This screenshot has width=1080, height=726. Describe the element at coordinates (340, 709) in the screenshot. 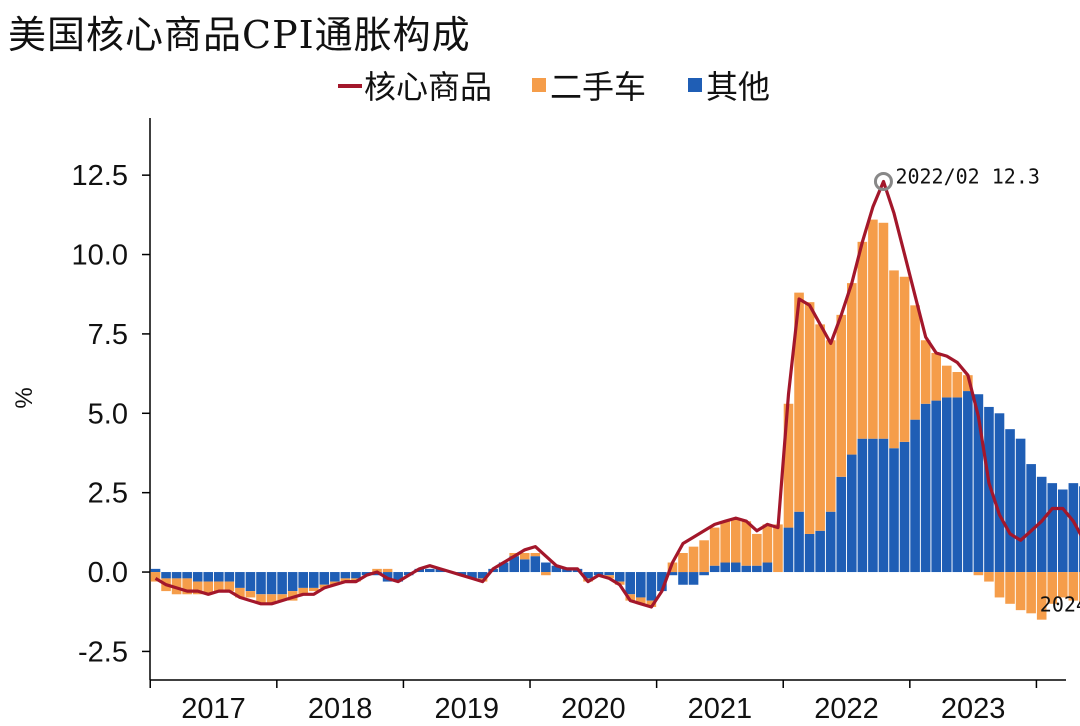

I see `x-tick-label: 2018` at that location.